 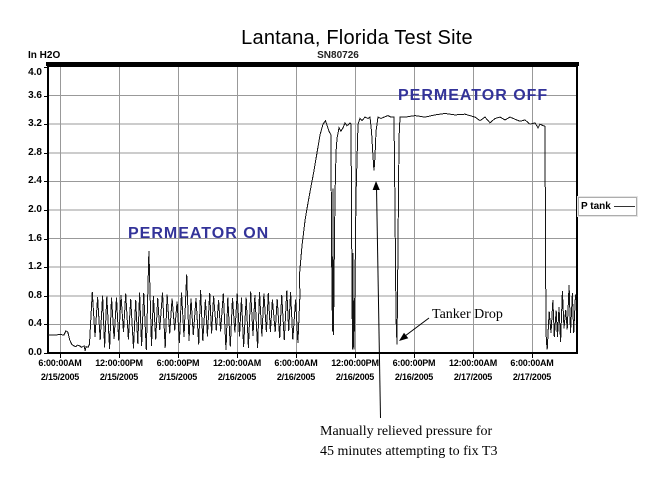 I want to click on legend-line-sample, so click(x=624, y=206).